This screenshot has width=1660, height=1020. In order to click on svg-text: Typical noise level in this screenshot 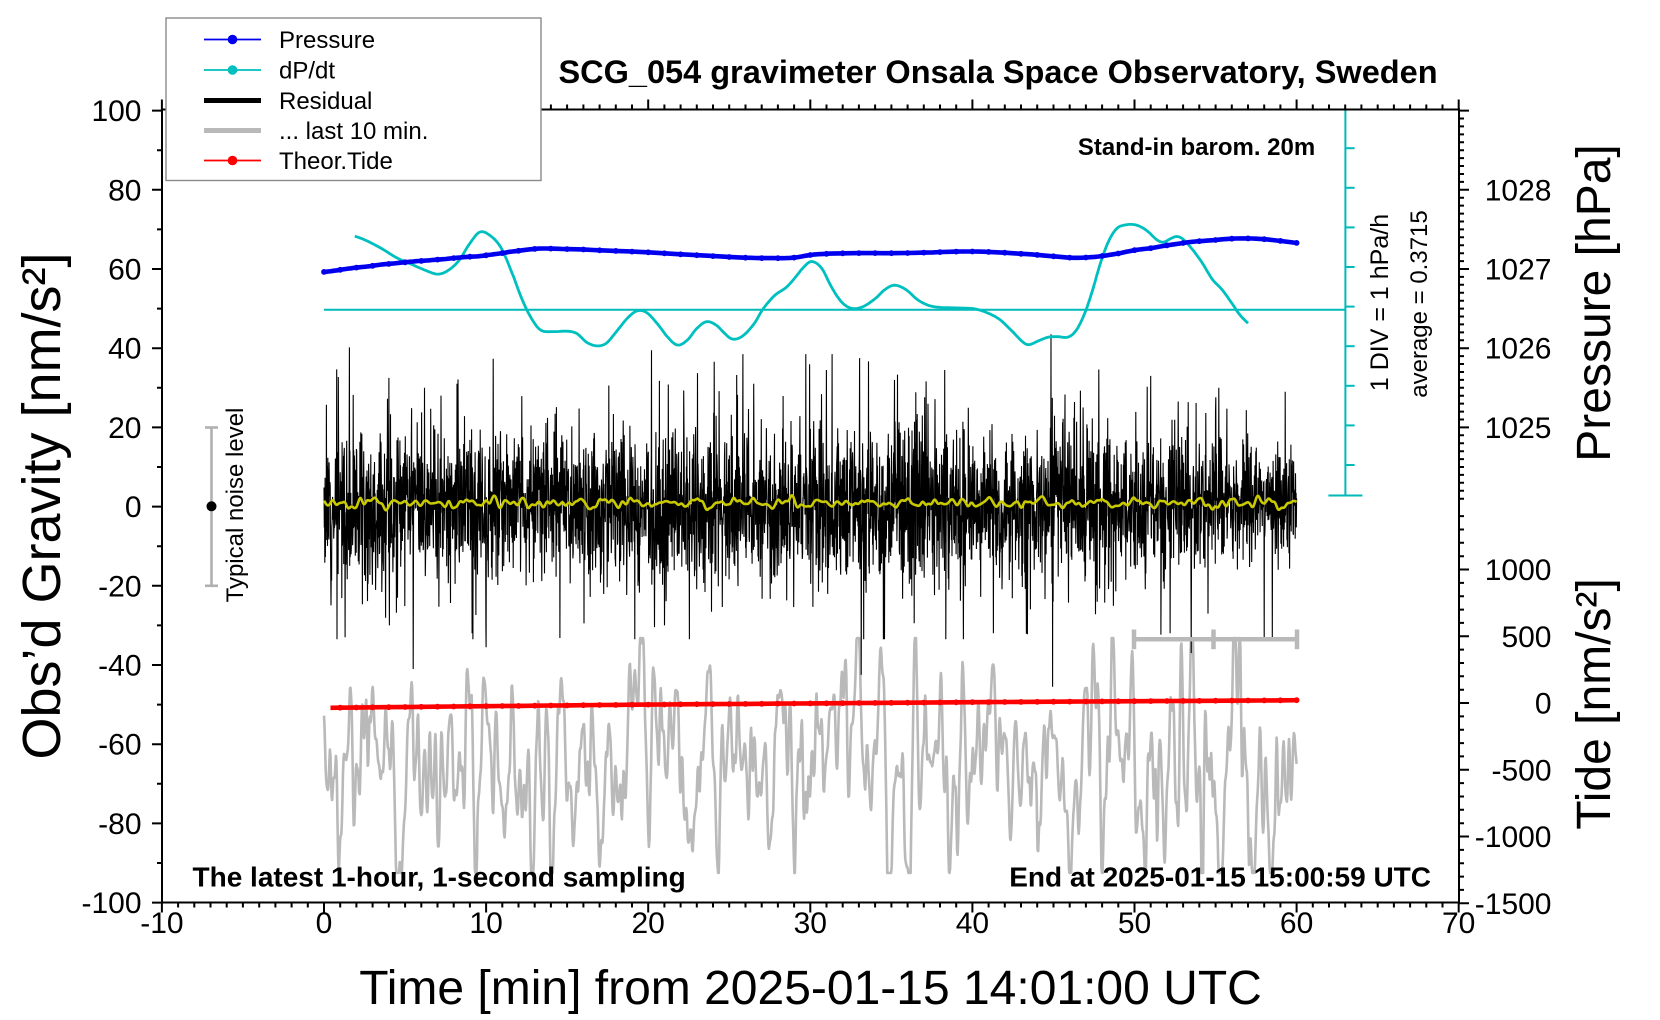, I will do `click(235, 505)`.